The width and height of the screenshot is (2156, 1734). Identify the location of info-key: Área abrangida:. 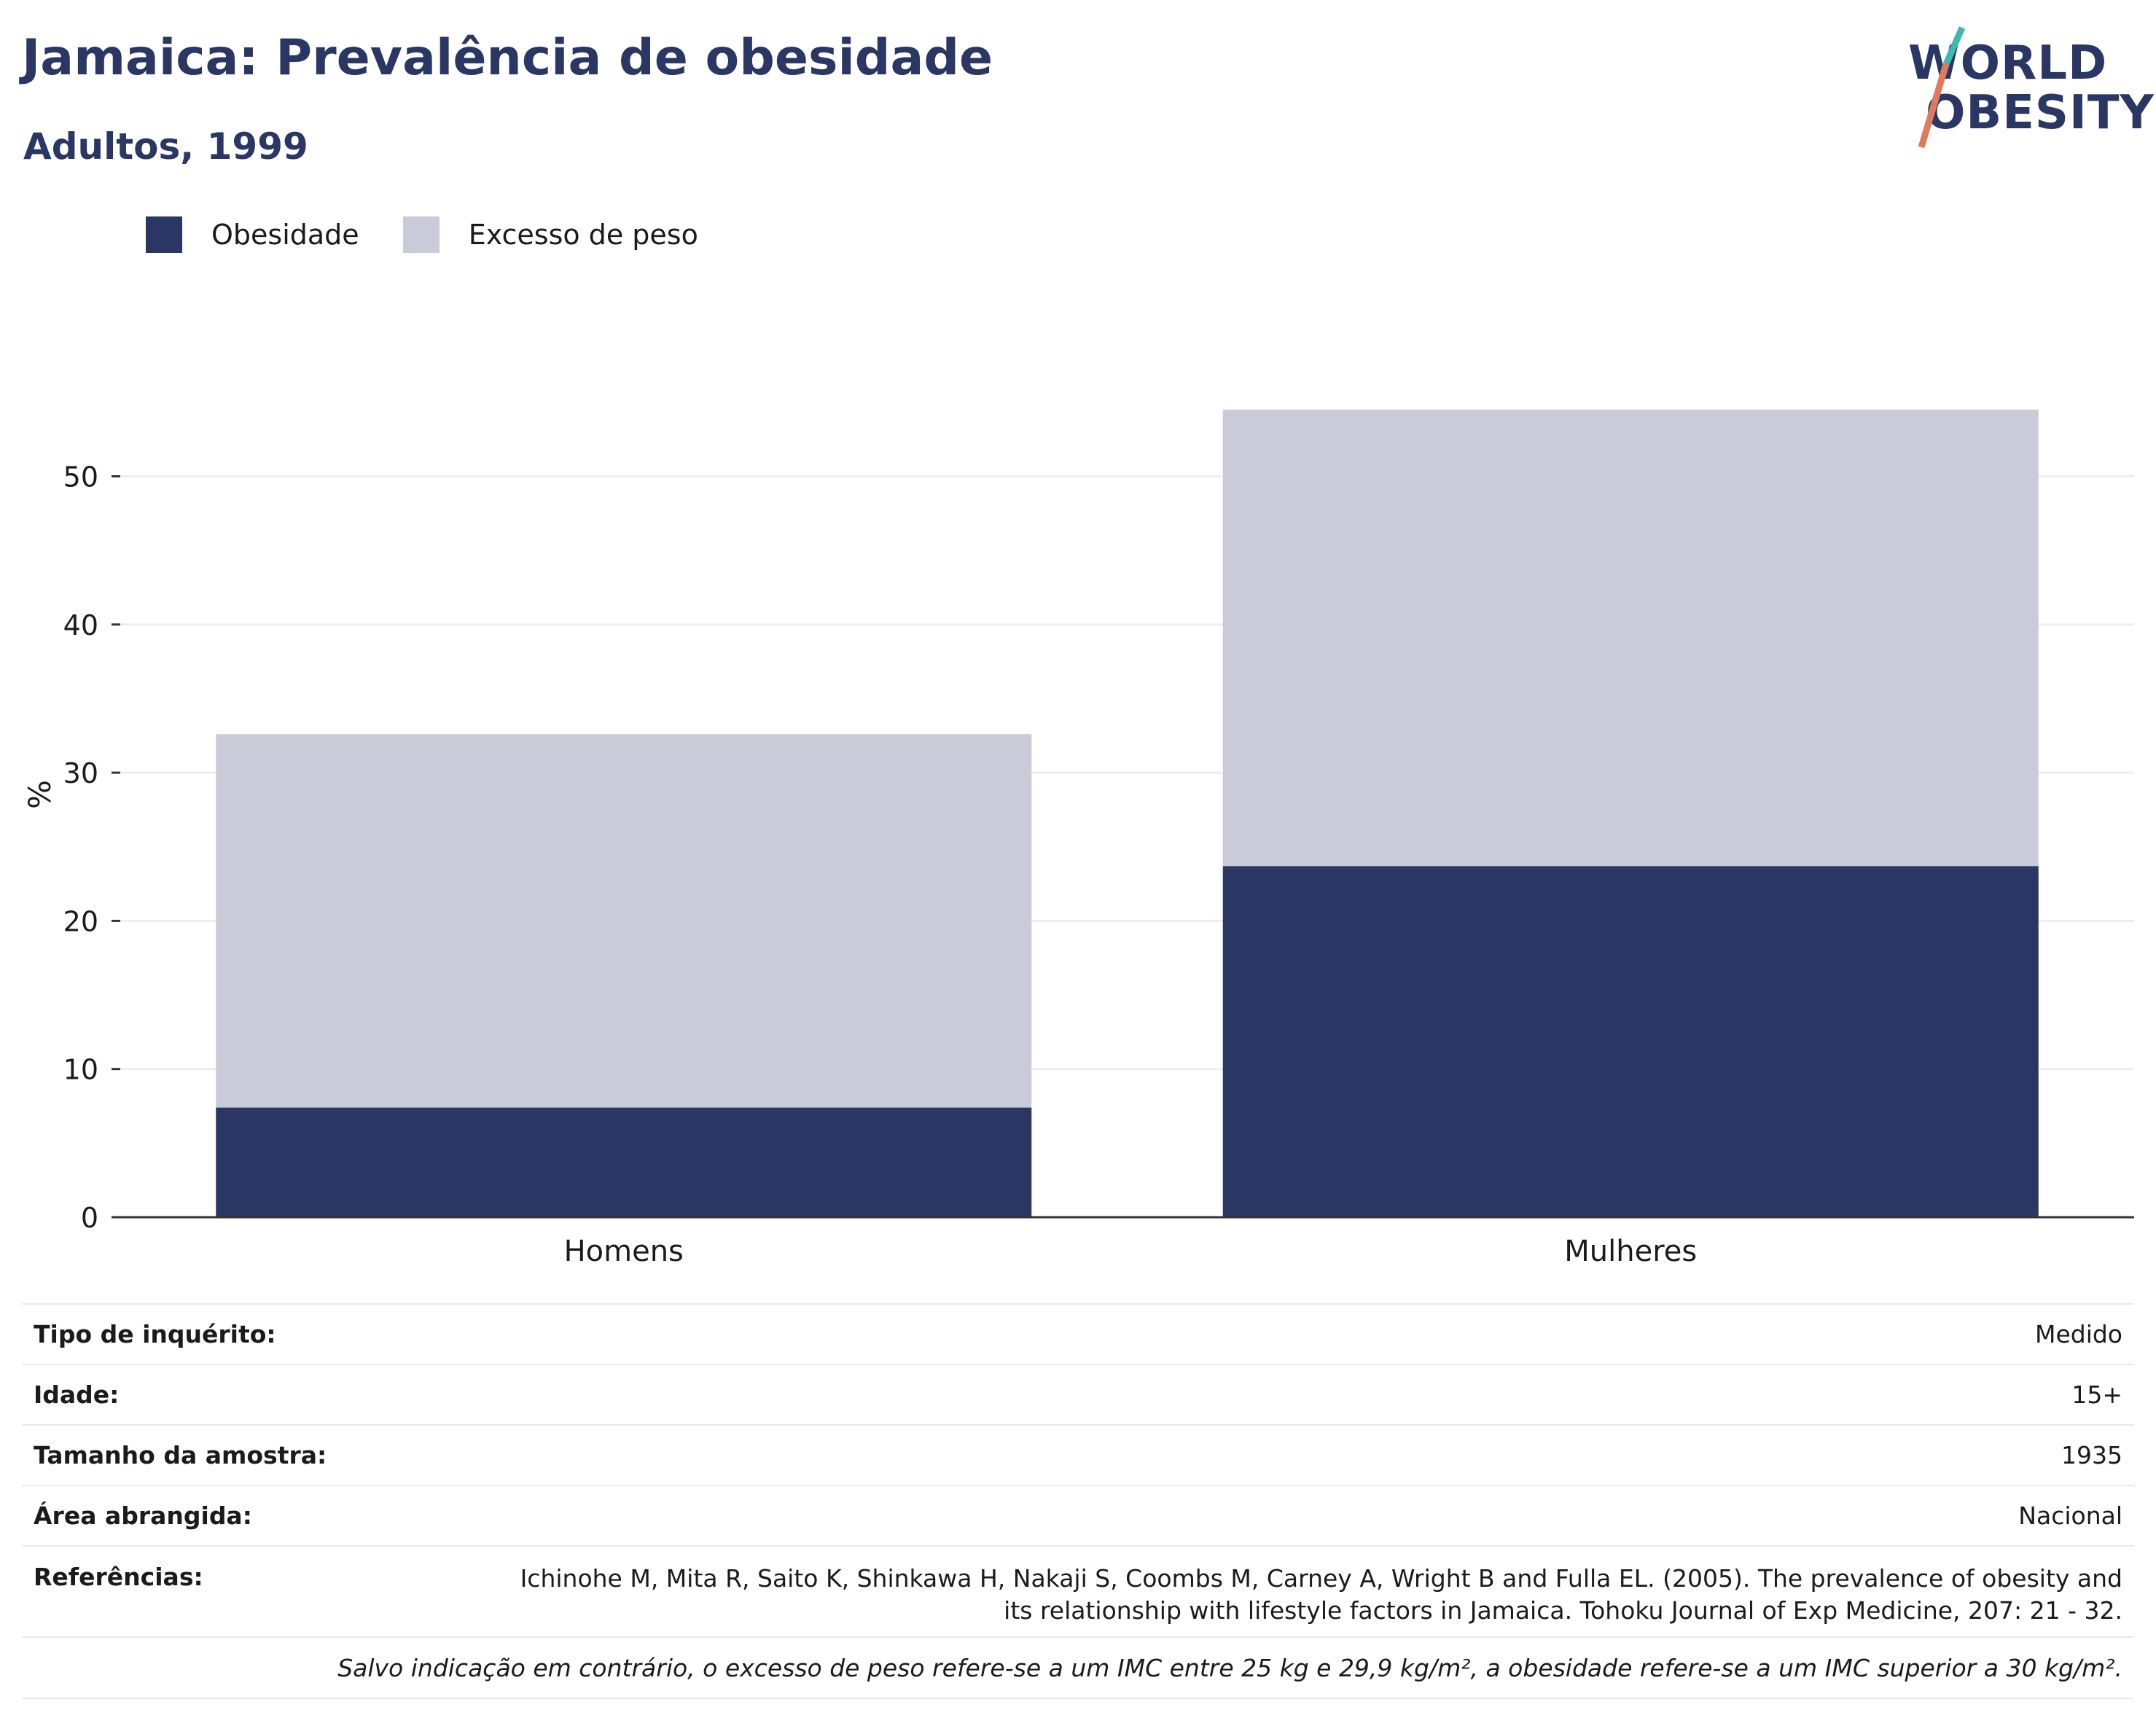
(143, 1515).